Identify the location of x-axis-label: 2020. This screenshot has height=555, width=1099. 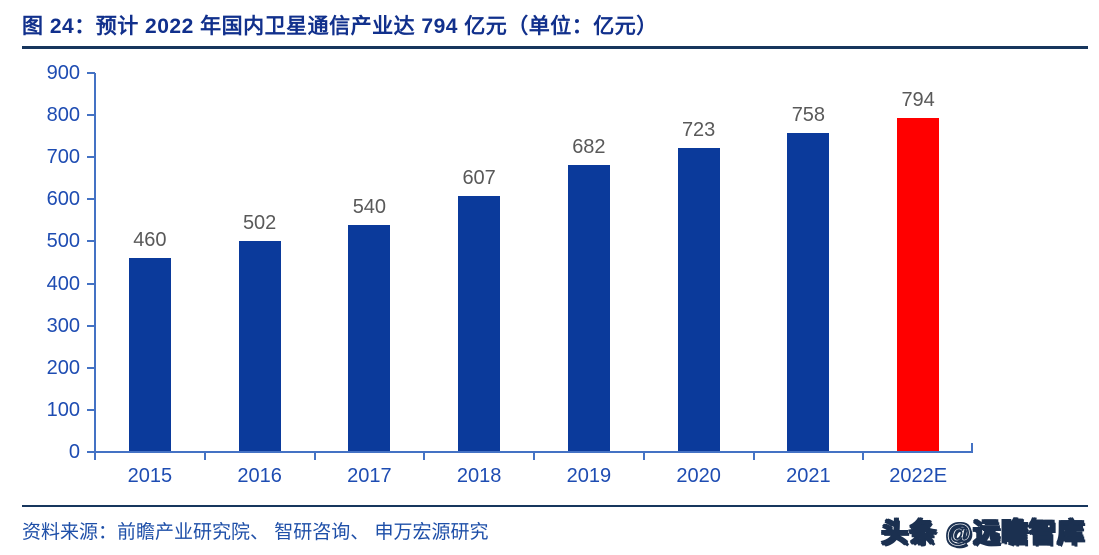
(698, 476).